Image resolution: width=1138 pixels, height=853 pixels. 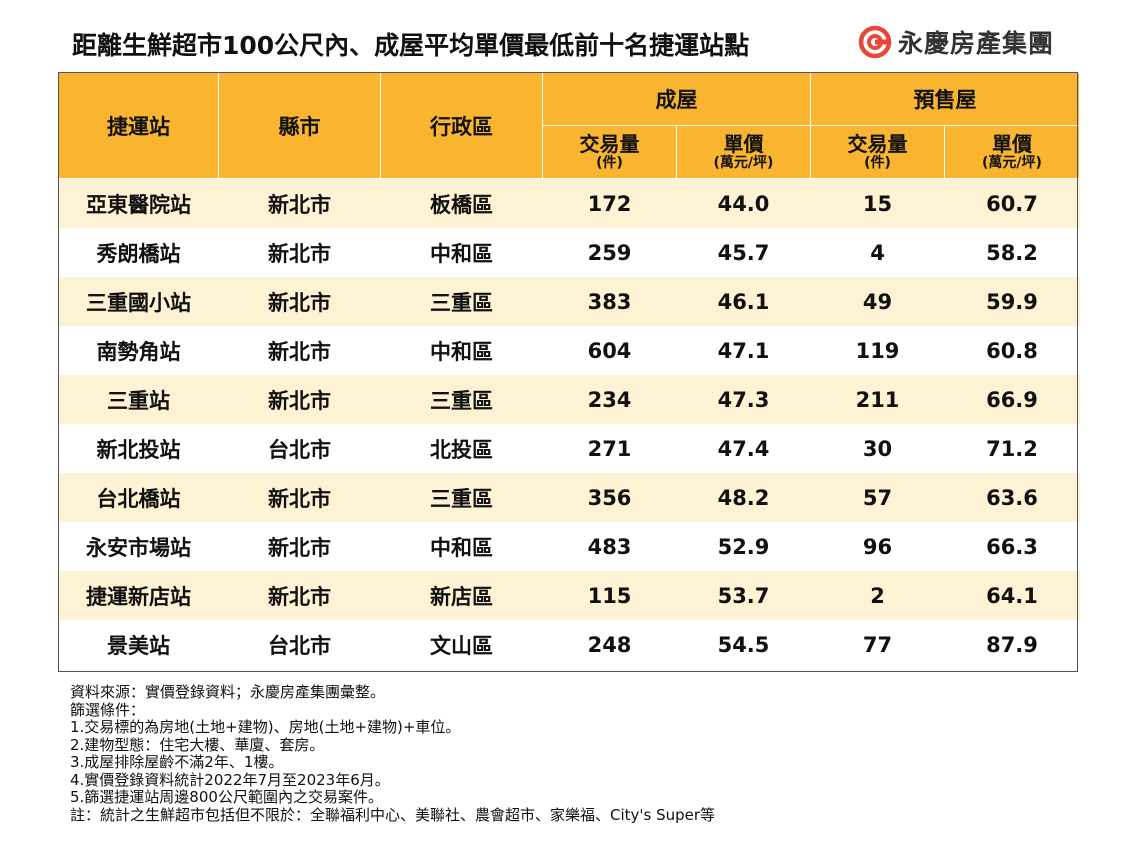 I want to click on table-row: 永安市場站 新北市 中和區 483 52.9 96 66.3, so click(x=569, y=546).